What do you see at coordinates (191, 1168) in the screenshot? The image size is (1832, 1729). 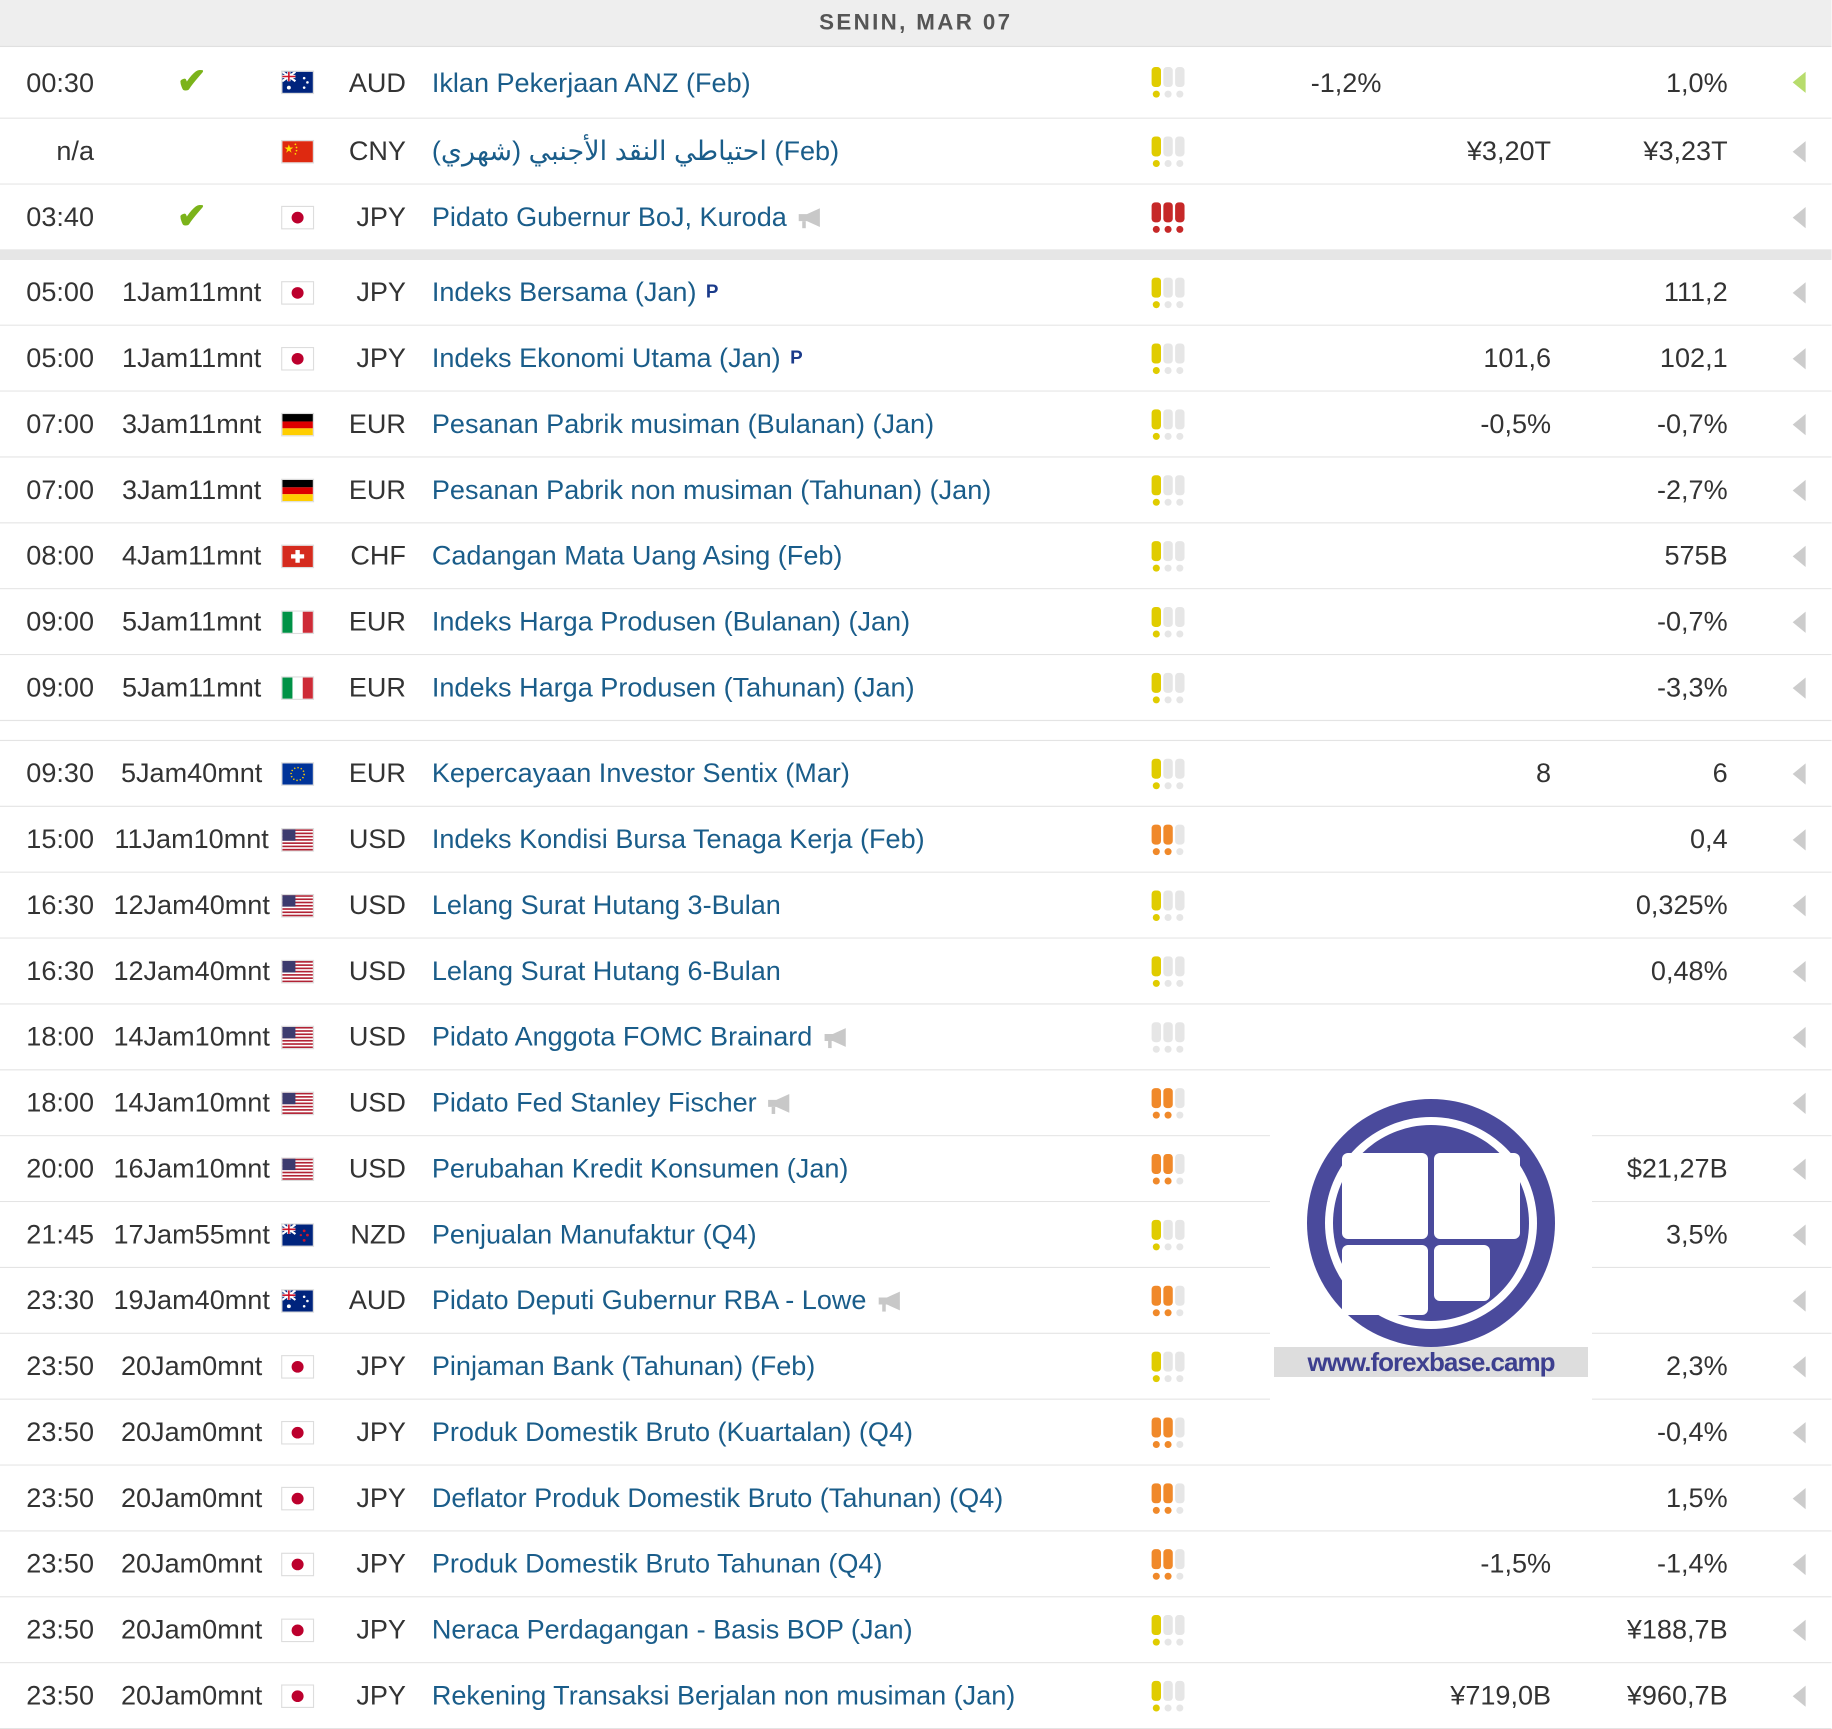 I see `event-countdown: 16Jam10mnt` at bounding box center [191, 1168].